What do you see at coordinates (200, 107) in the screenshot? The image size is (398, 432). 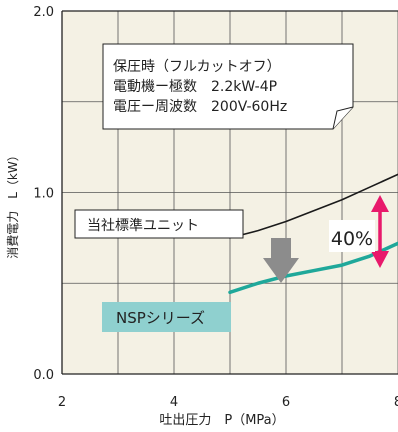 I see `conditions-line-3: 電圧ー周波数 200V-60Hz` at bounding box center [200, 107].